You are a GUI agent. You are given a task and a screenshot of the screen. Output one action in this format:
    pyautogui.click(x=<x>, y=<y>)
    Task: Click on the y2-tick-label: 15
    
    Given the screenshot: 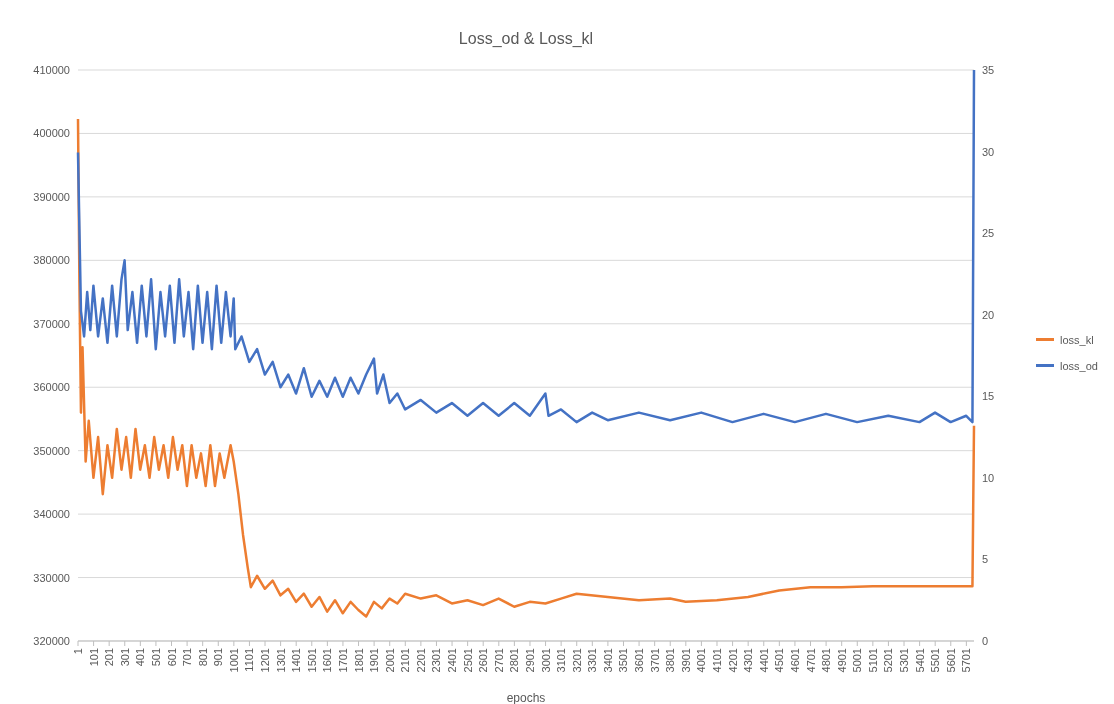 What is the action you would take?
    pyautogui.click(x=988, y=396)
    